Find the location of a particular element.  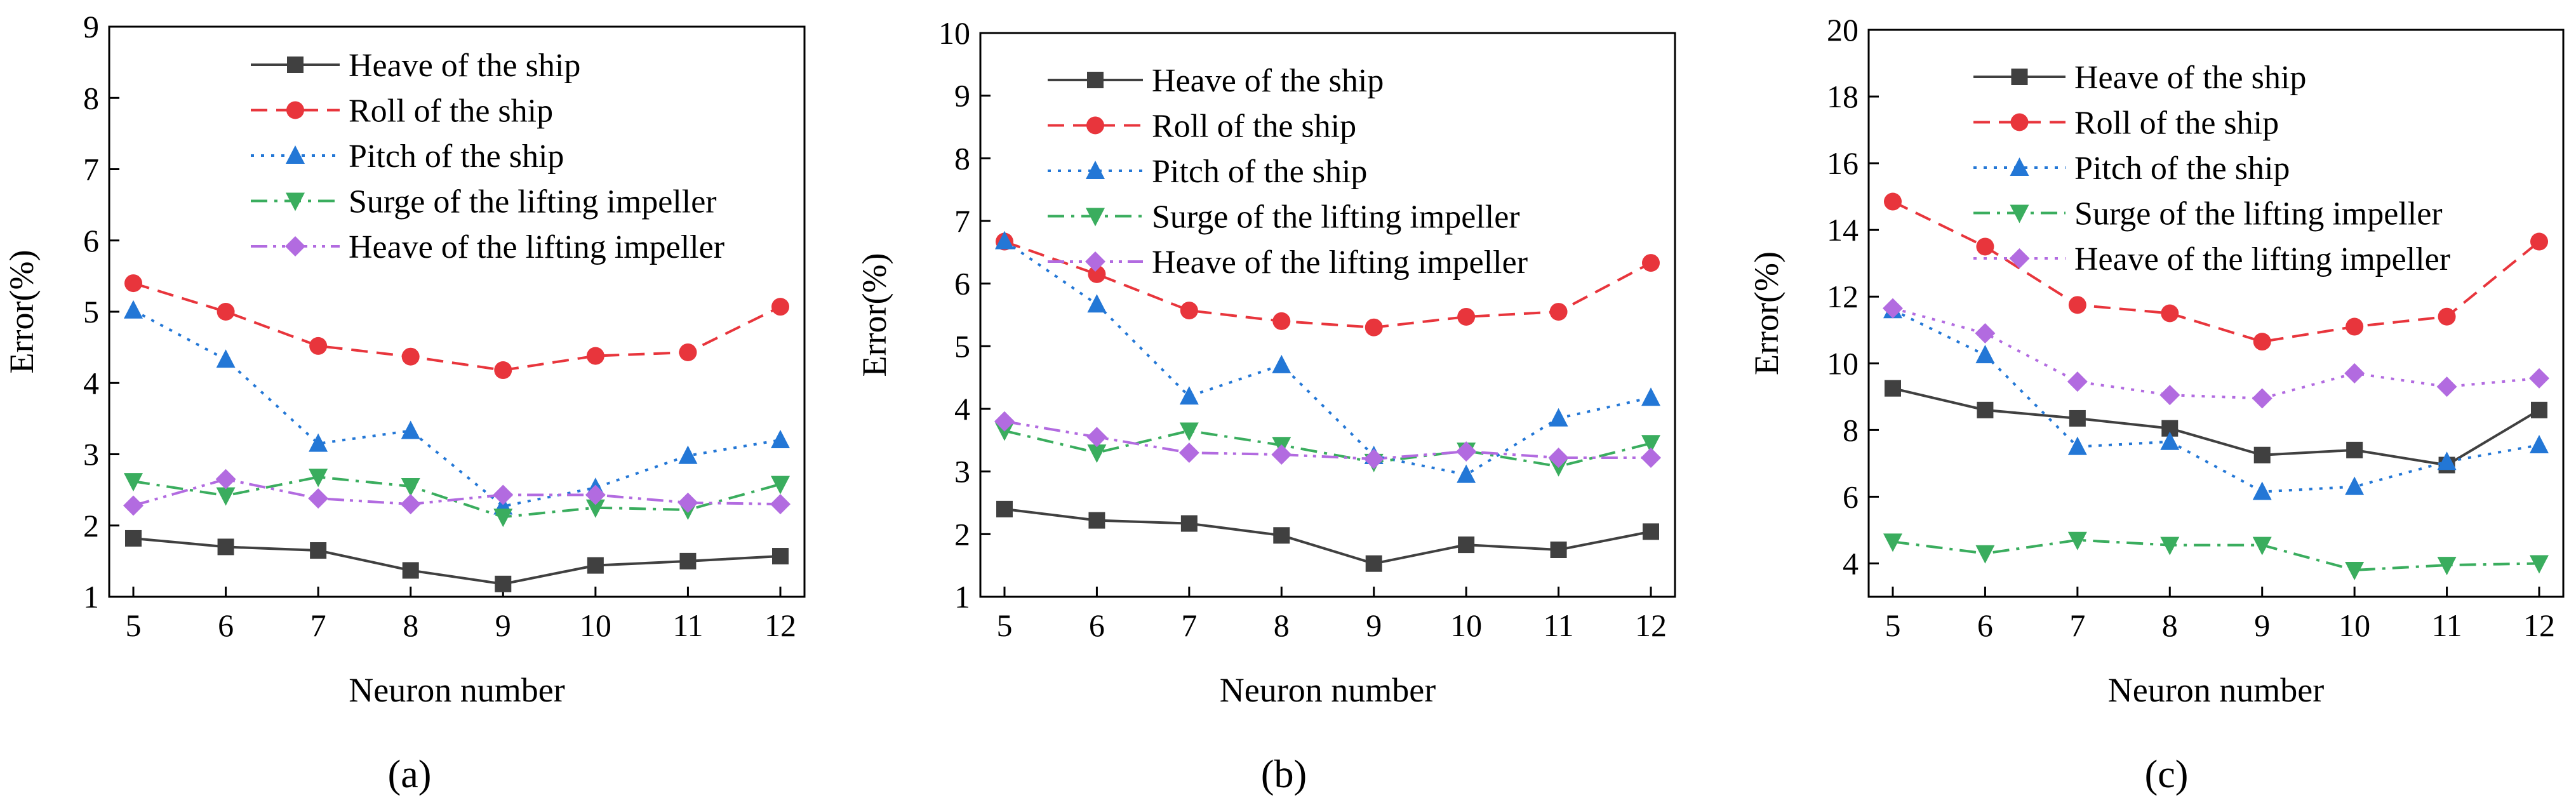

legend-entry: Surge of the lifting impeller is located at coordinates (533, 202).